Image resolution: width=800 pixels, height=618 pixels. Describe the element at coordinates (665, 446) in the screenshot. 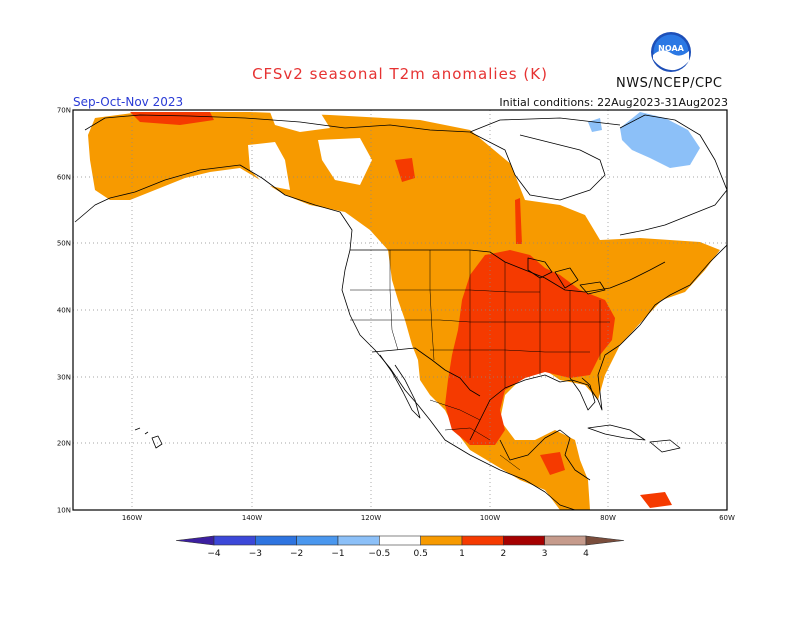

I see `hispaniola-outline` at that location.